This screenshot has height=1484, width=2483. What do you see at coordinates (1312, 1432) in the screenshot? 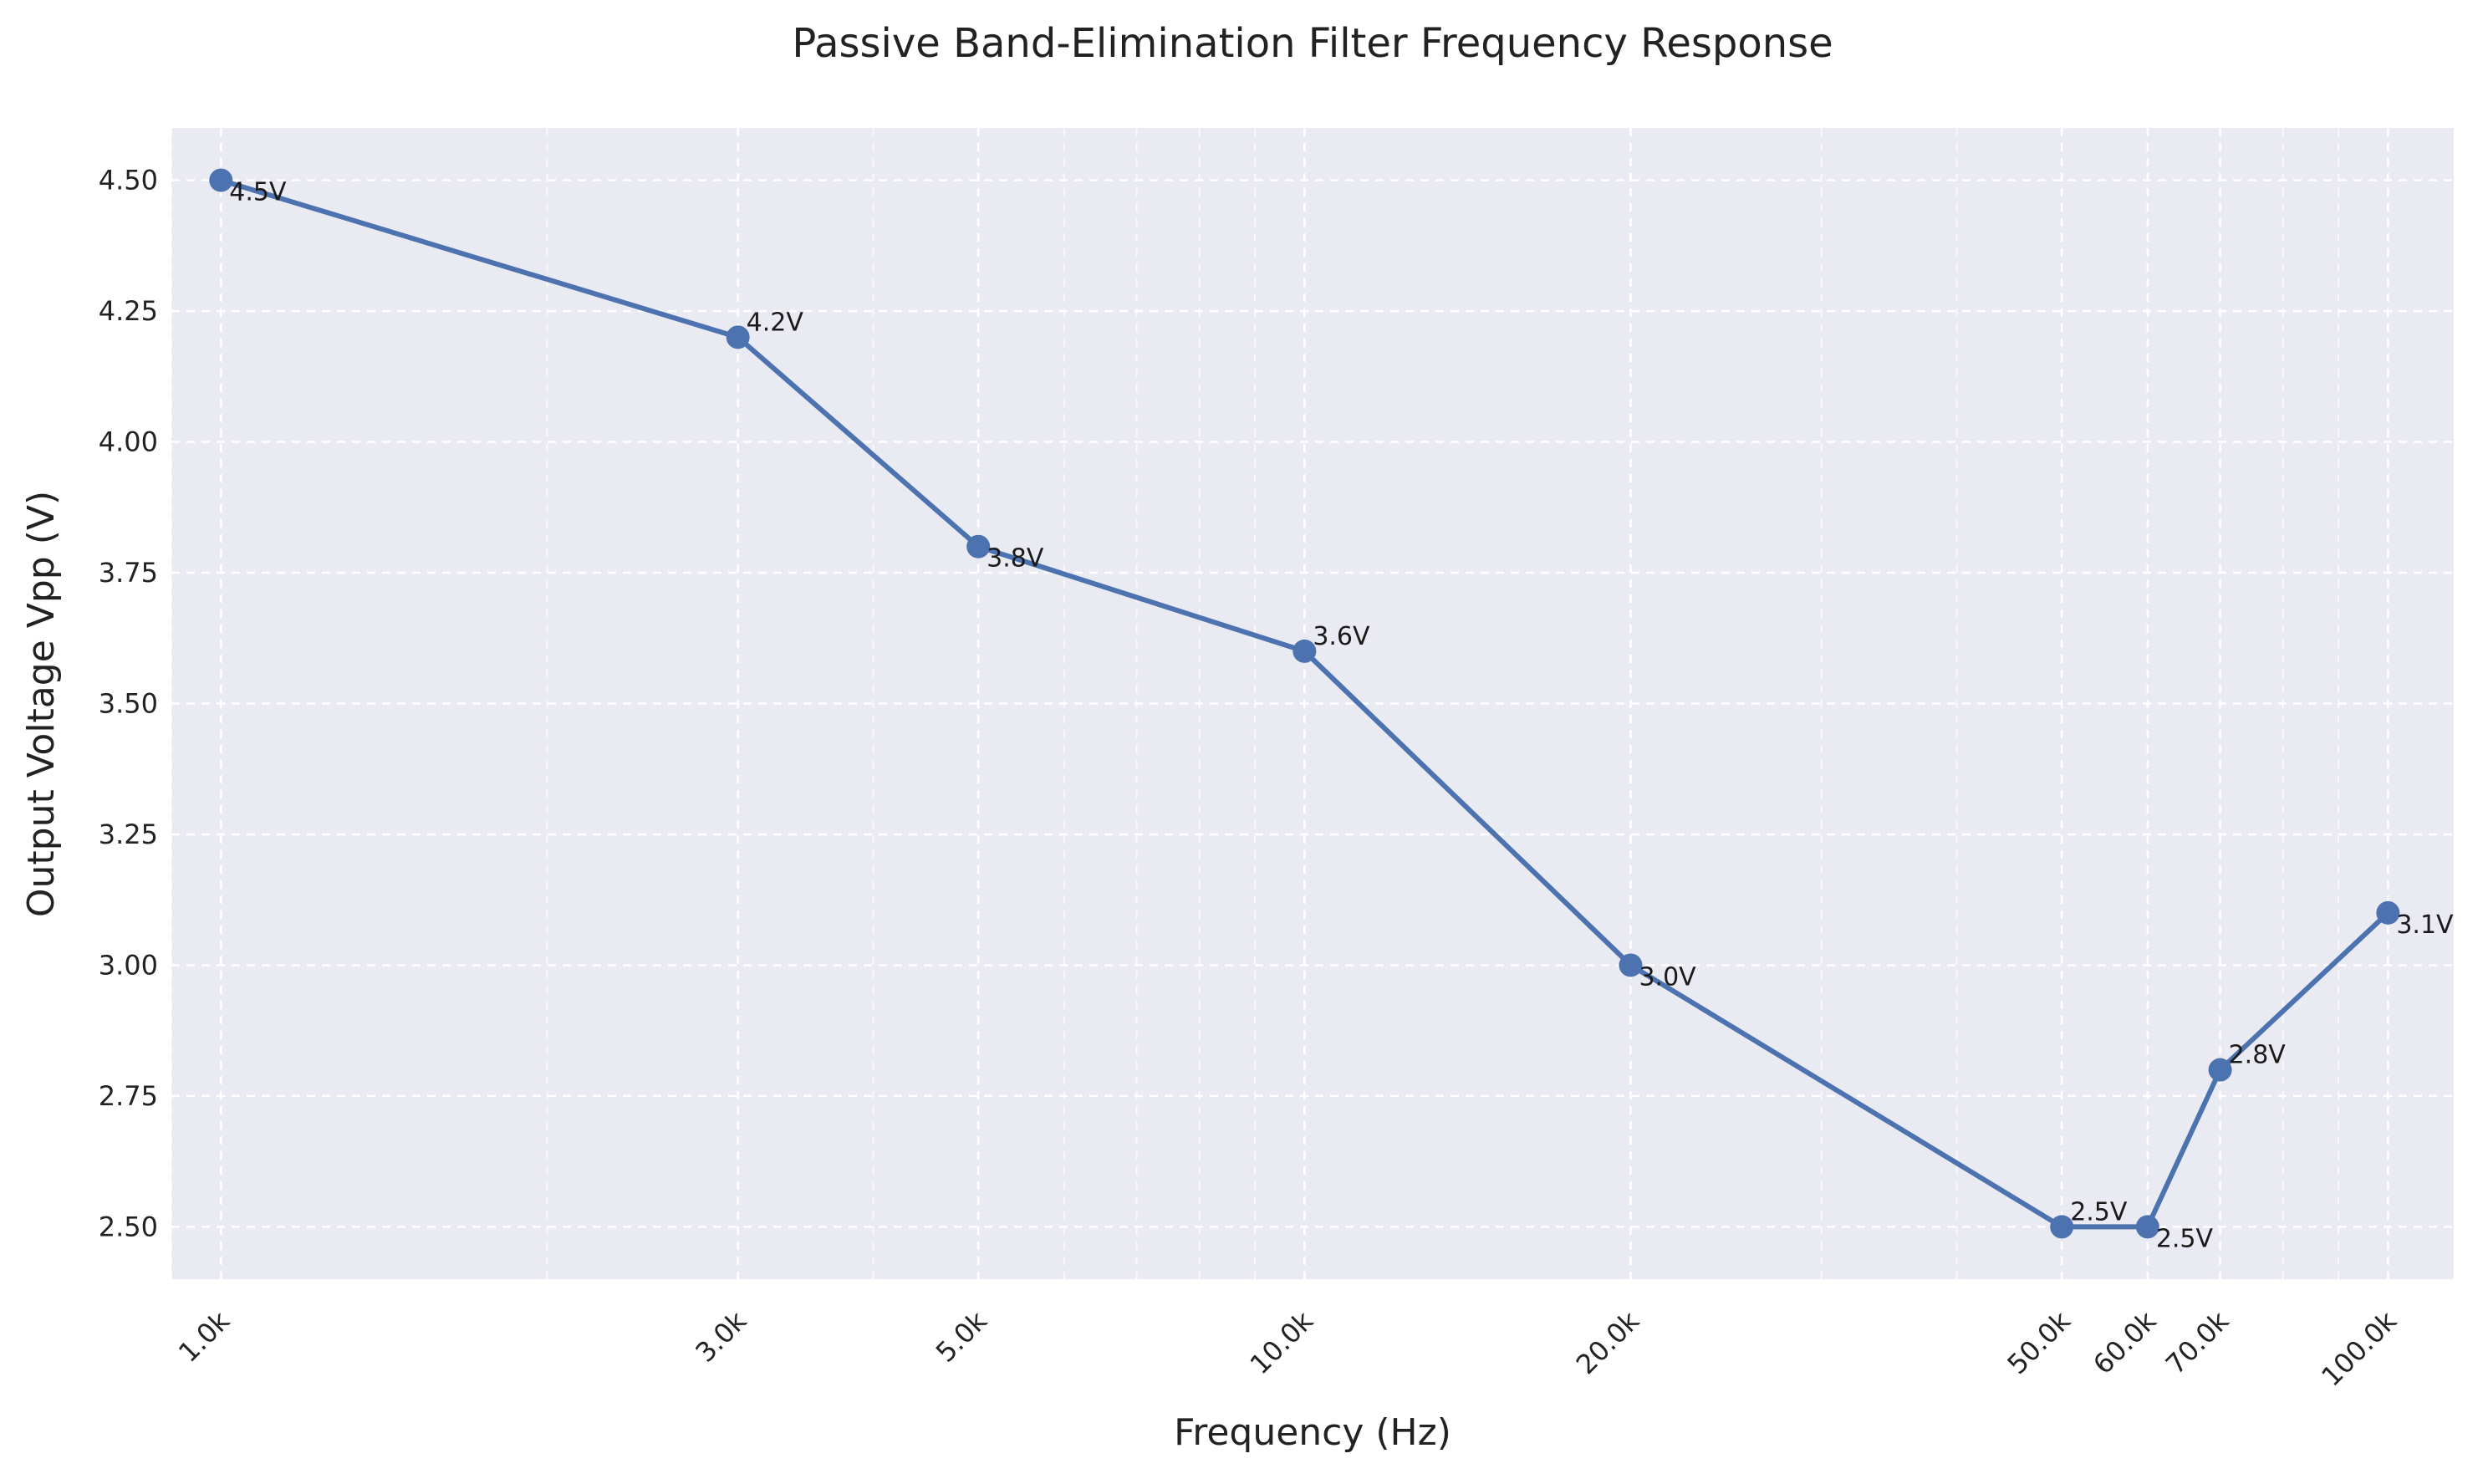
I see `x-axis-label: Frequency (Hz)` at bounding box center [1312, 1432].